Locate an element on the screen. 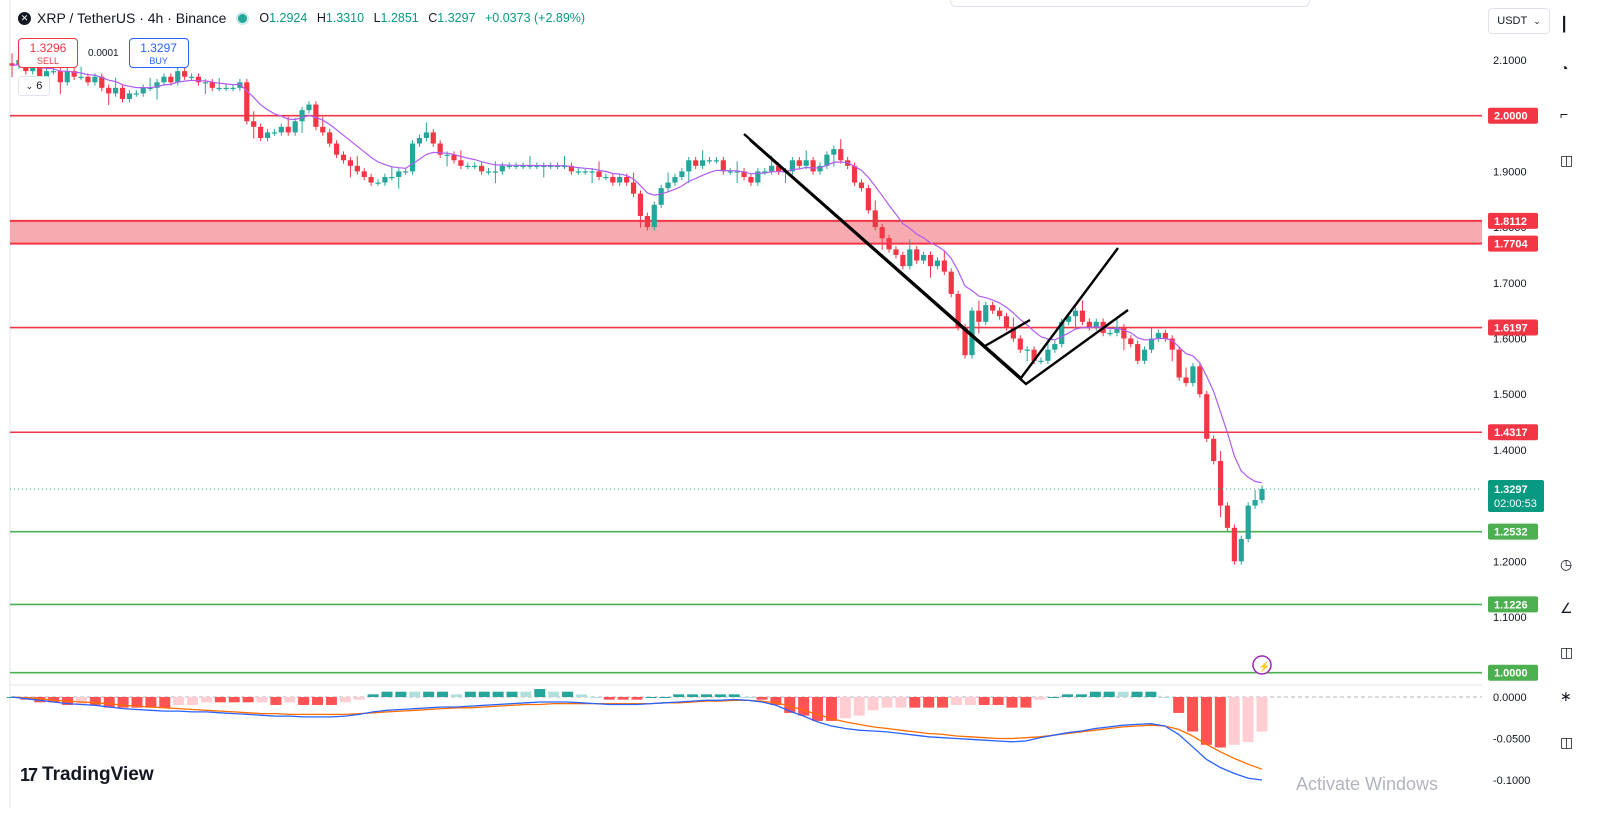 The width and height of the screenshot is (1604, 813). level-label-1: 1.6197 is located at coordinates (1511, 329).